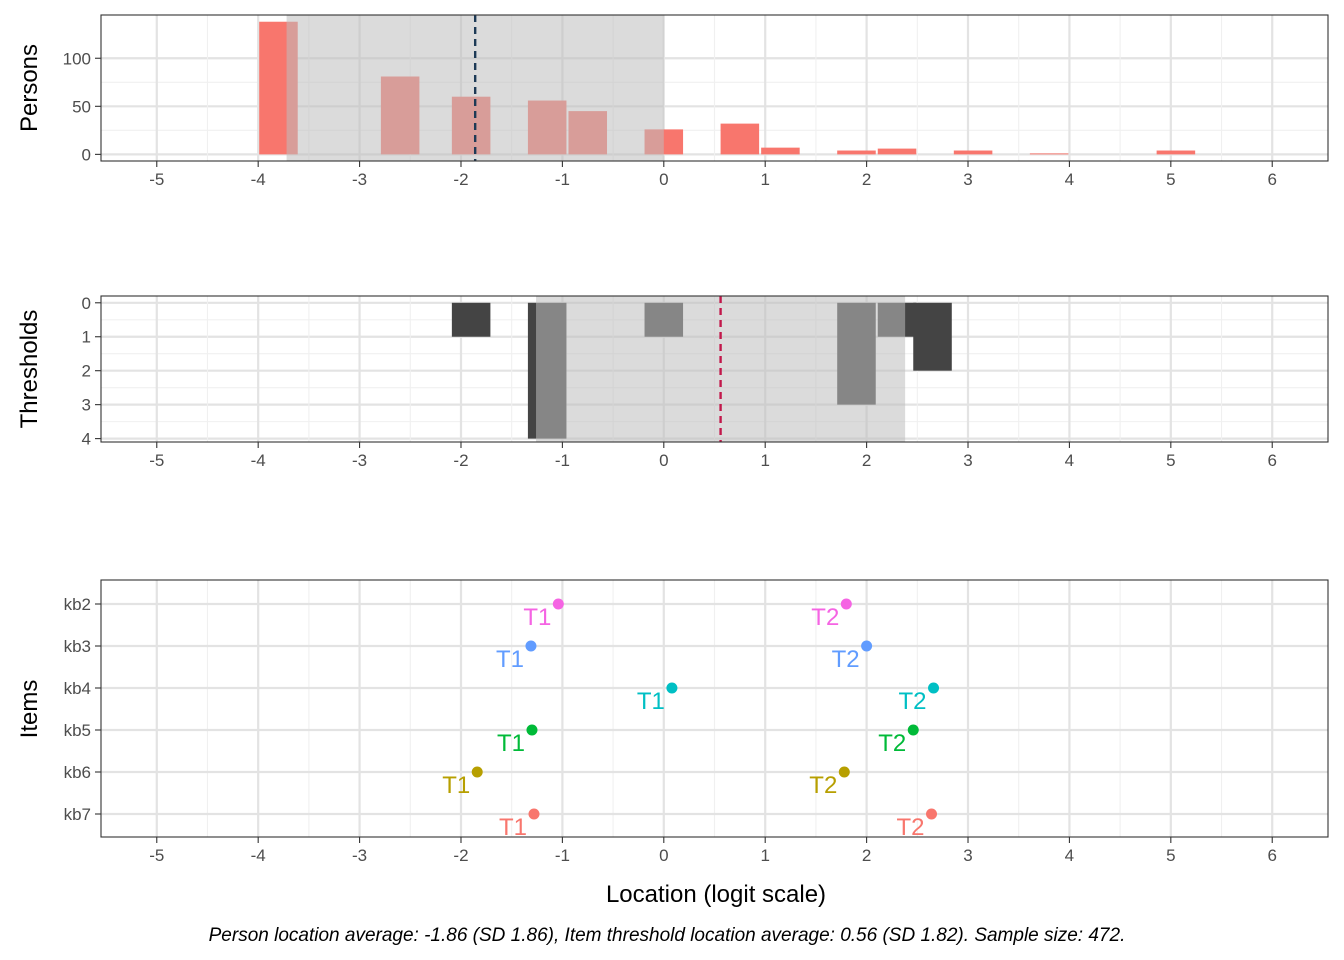 The height and width of the screenshot is (960, 1344). I want to click on y-tick-label: 2, so click(86, 371).